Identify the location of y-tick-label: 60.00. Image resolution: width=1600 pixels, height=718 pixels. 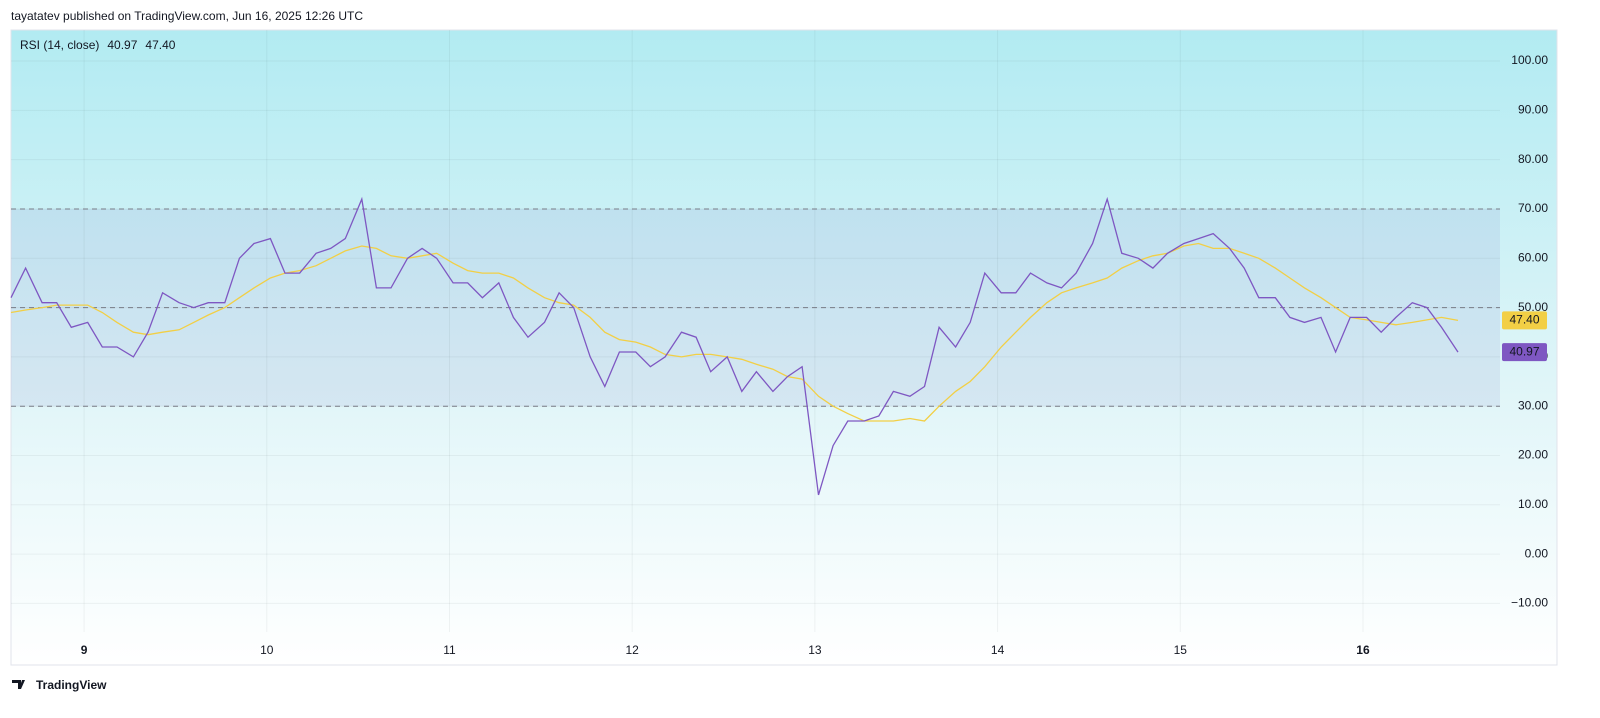
(1533, 257).